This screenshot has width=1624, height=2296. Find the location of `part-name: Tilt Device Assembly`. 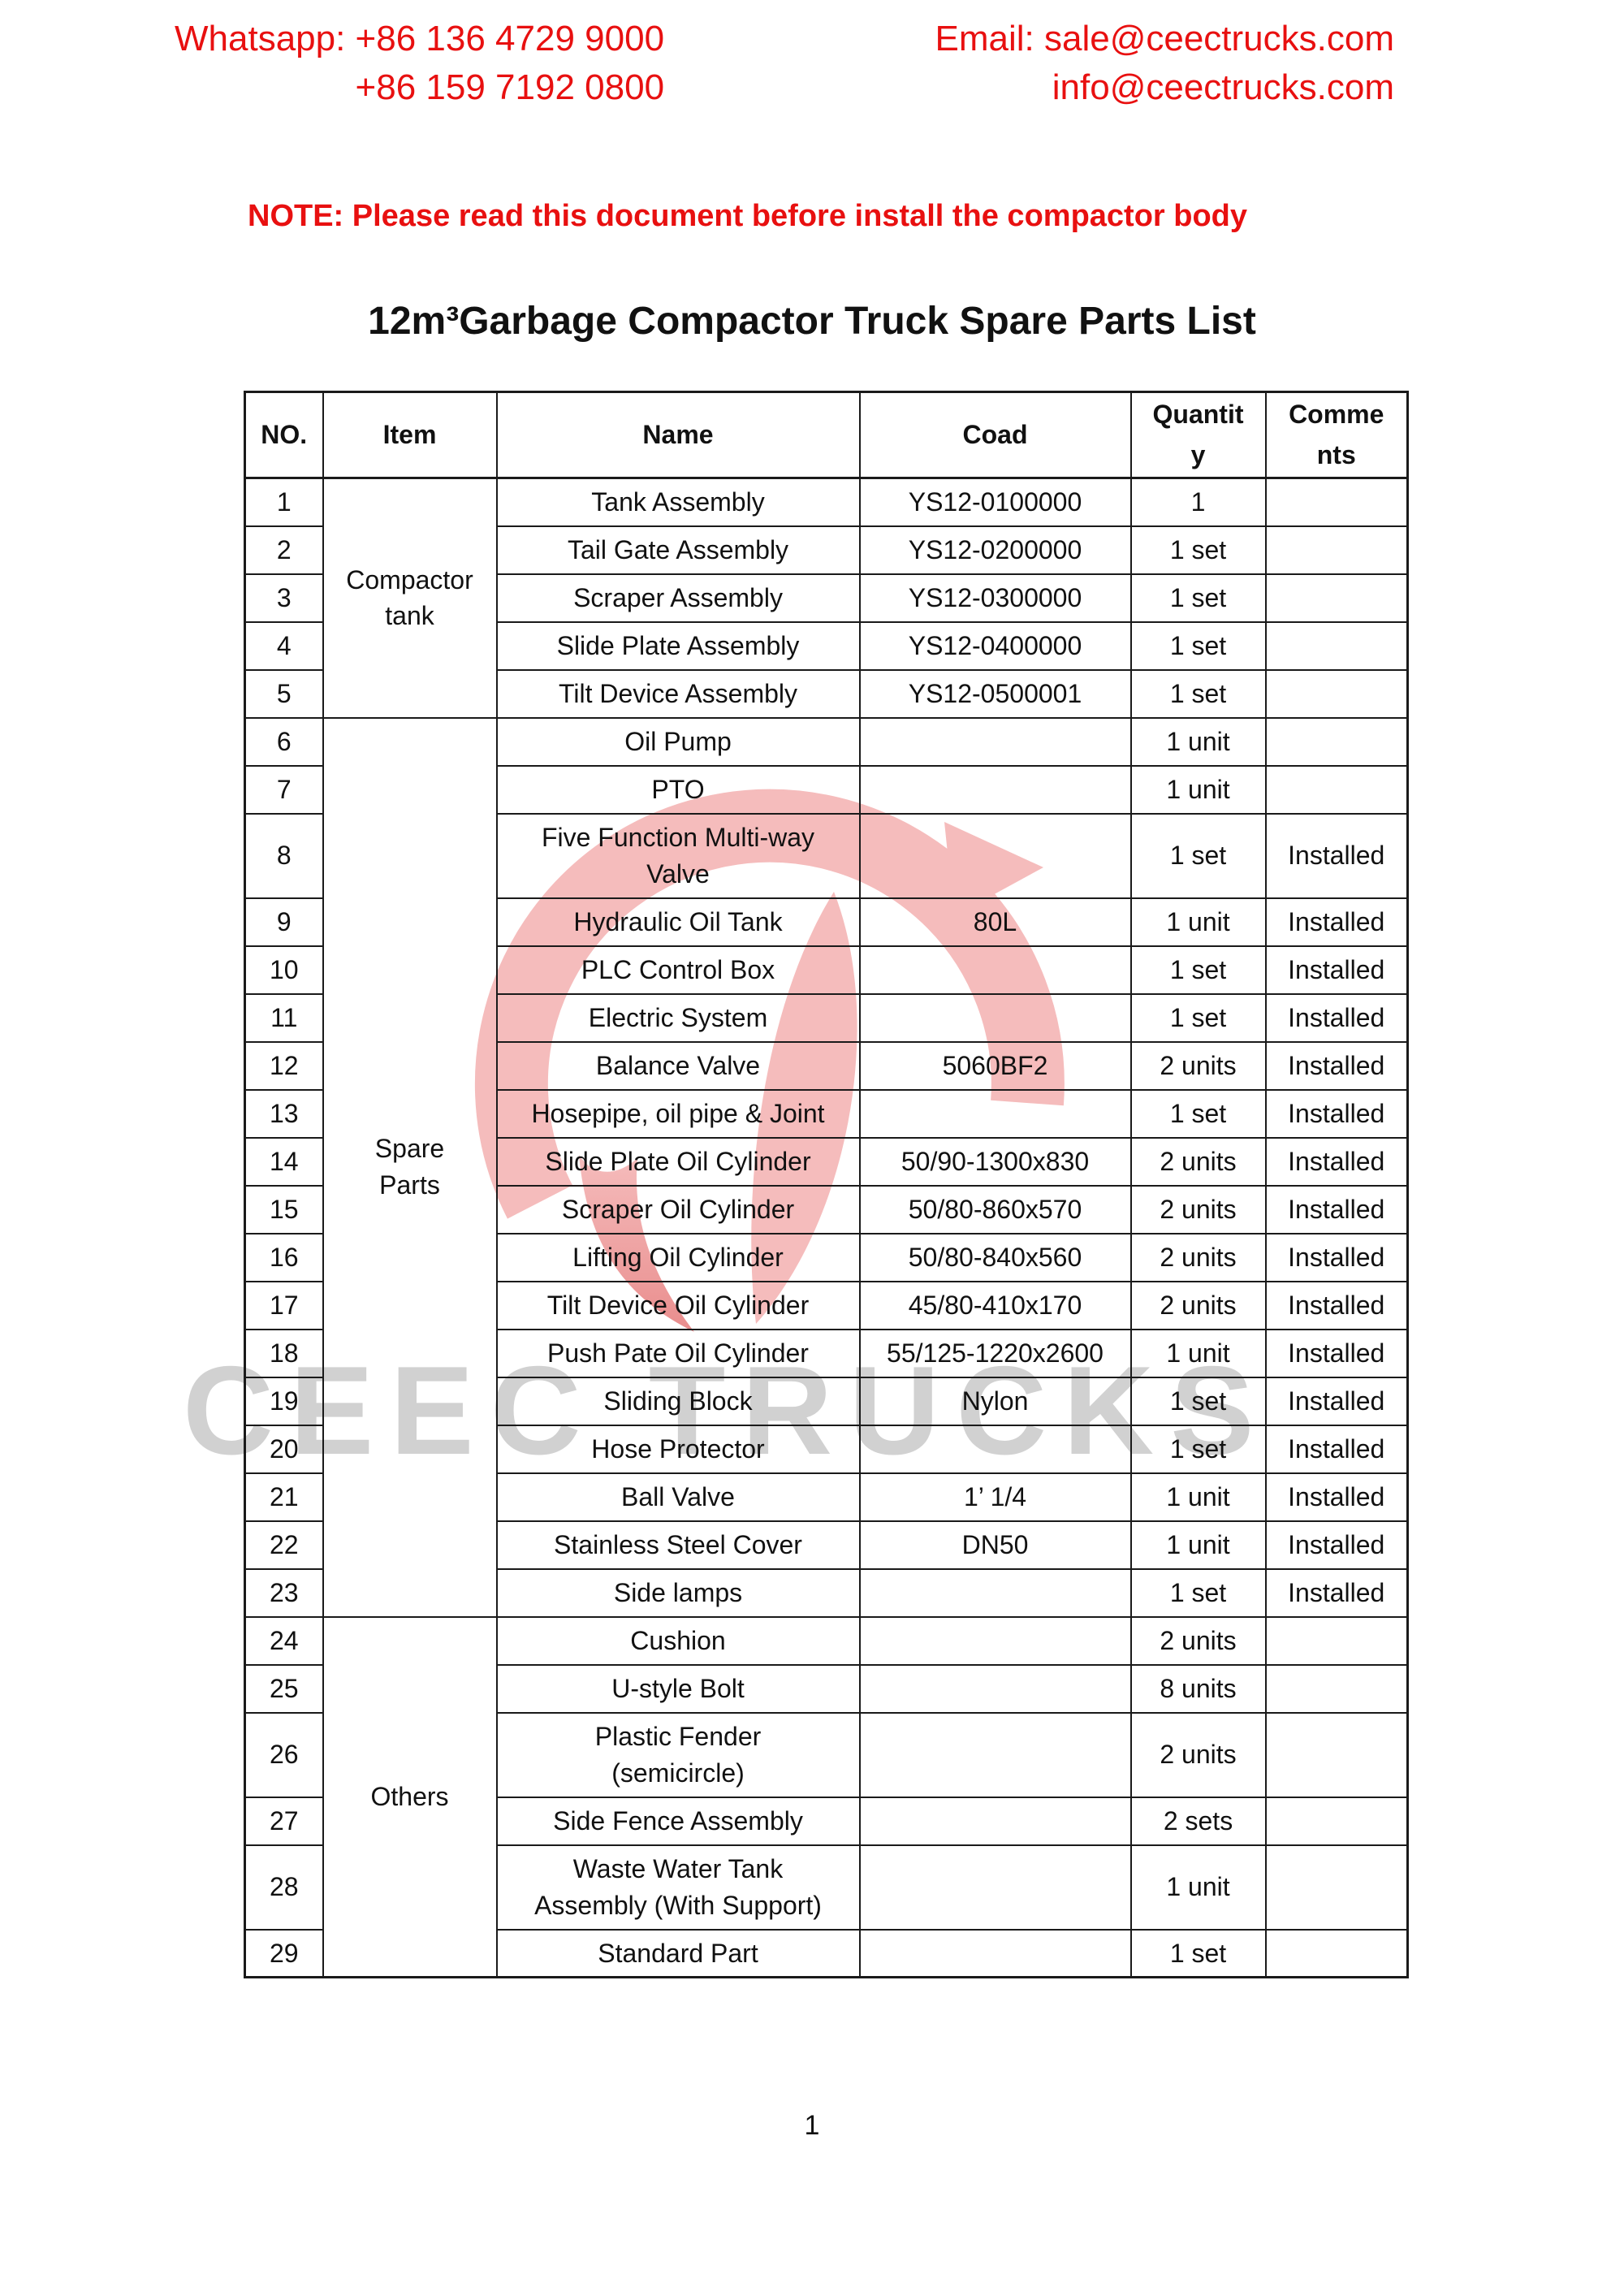

part-name: Tilt Device Assembly is located at coordinates (678, 693).